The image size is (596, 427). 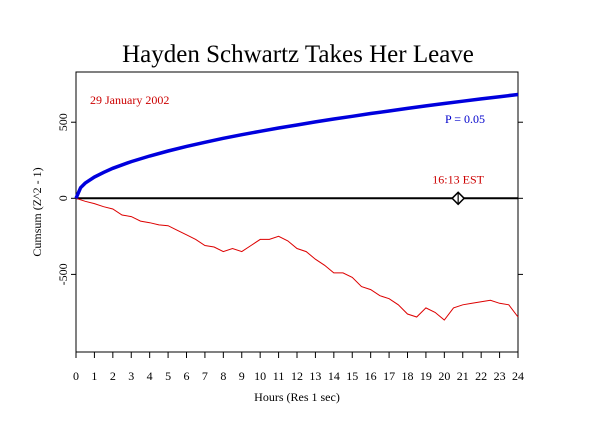 What do you see at coordinates (458, 198) in the screenshot?
I see `event-marker` at bounding box center [458, 198].